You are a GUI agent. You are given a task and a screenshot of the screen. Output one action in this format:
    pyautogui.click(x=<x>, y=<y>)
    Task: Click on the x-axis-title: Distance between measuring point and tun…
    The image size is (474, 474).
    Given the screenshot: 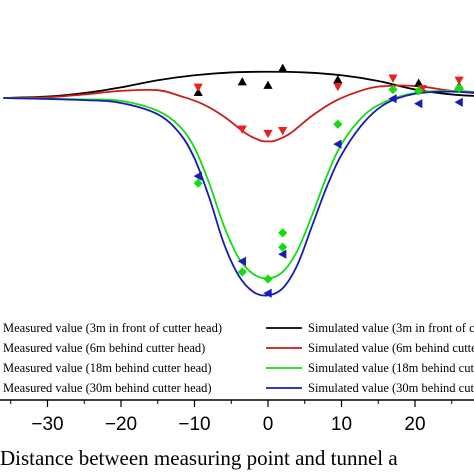 What is the action you would take?
    pyautogui.click(x=199, y=458)
    